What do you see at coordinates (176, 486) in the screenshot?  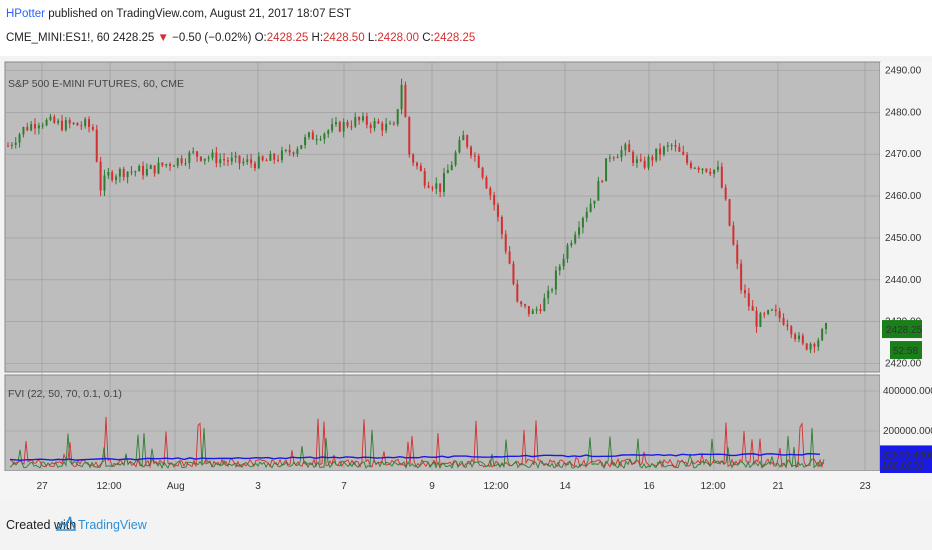 I see `time-tick-label: Aug` at bounding box center [176, 486].